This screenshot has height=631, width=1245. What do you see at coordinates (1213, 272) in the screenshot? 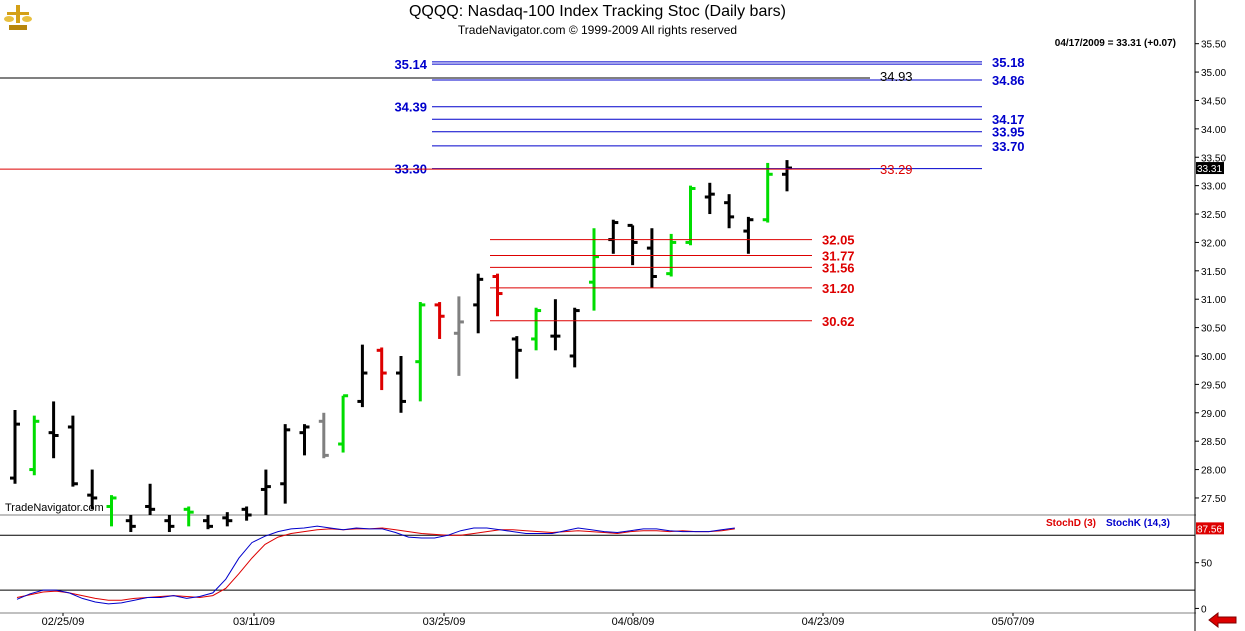
I see `price-axis-tick-label: 31.50` at bounding box center [1213, 272].